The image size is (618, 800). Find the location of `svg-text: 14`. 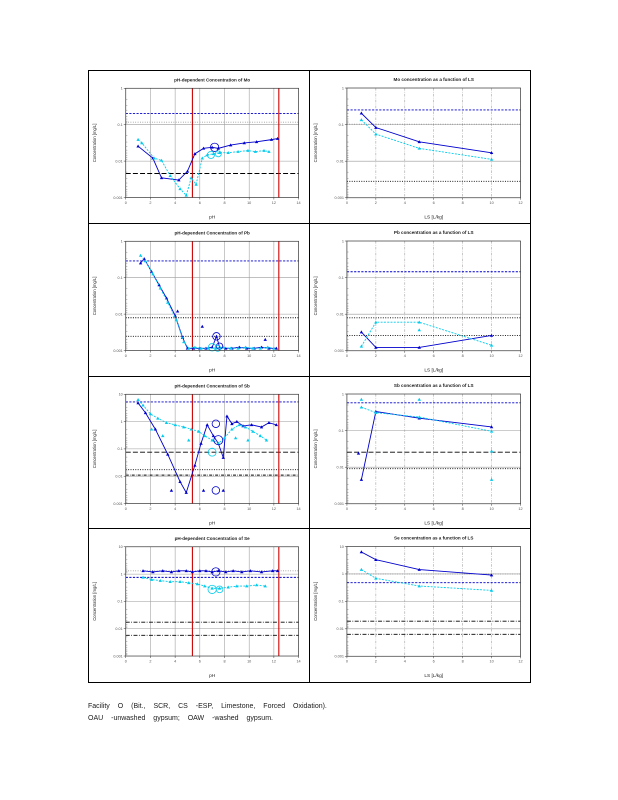

svg-text: 14 is located at coordinates (298, 203).